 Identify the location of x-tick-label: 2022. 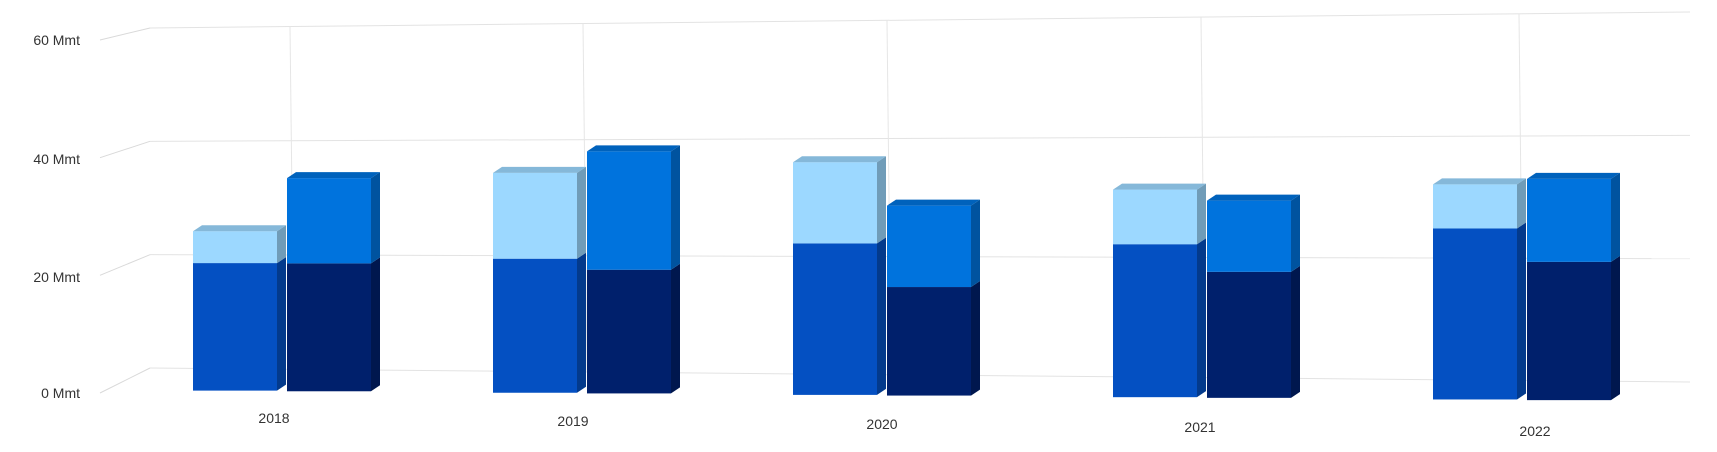
(1534, 431).